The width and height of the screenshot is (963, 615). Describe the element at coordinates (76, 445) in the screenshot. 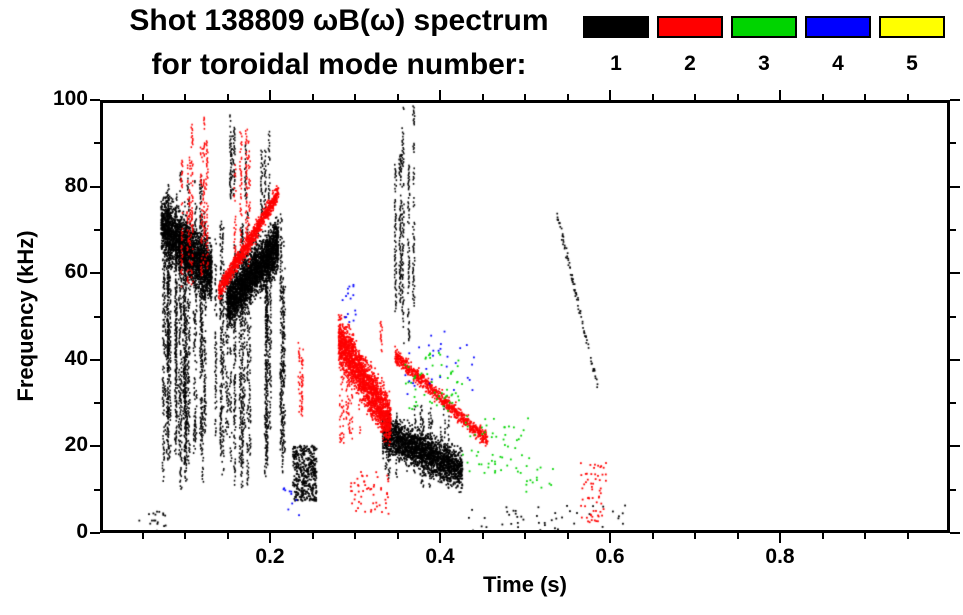

I see `y-tick-label: 20` at that location.